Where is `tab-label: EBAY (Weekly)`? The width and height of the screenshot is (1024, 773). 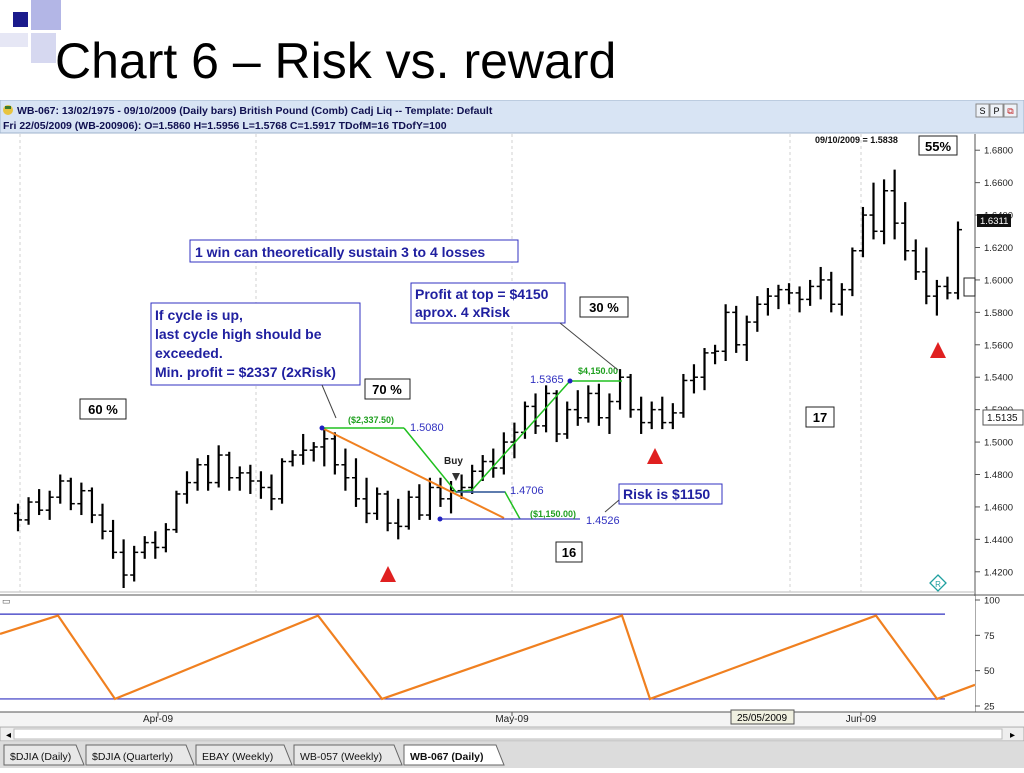 tab-label: EBAY (Weekly) is located at coordinates (237, 757).